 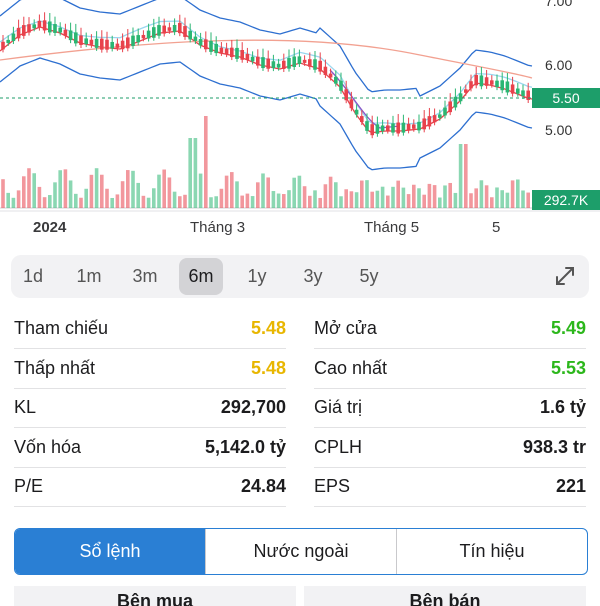 What do you see at coordinates (565, 276) in the screenshot?
I see `expand-arrows-icon` at bounding box center [565, 276].